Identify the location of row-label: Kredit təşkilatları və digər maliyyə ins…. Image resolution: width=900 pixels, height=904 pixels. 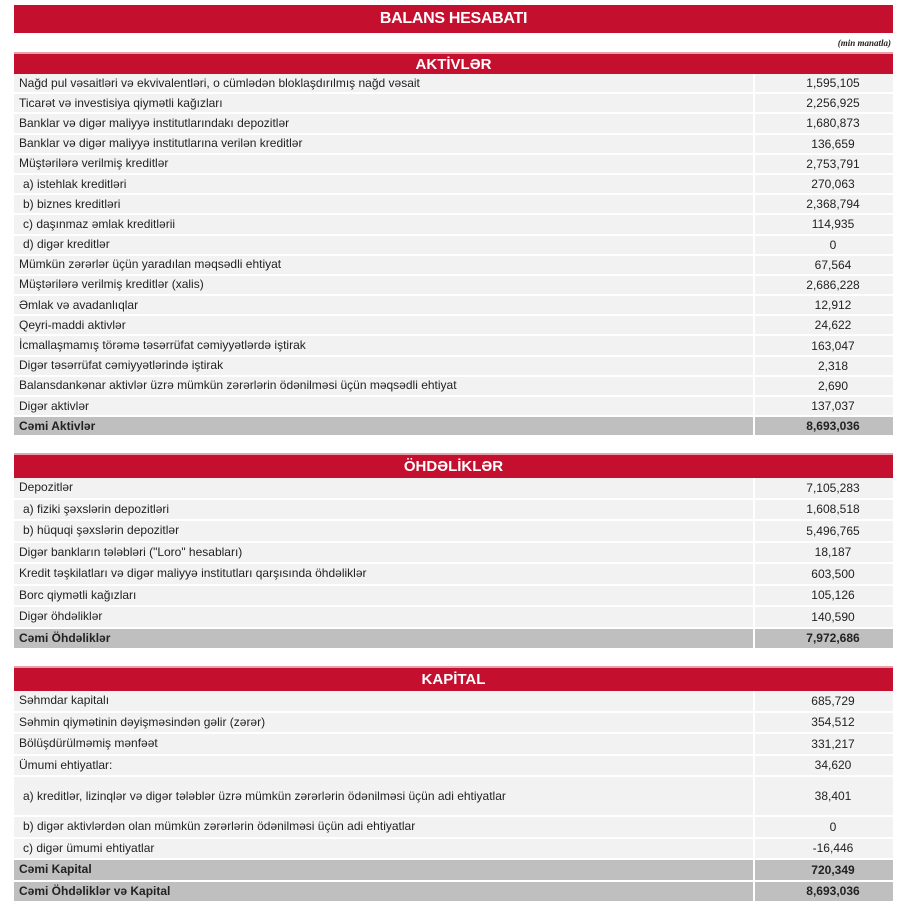
(384, 574).